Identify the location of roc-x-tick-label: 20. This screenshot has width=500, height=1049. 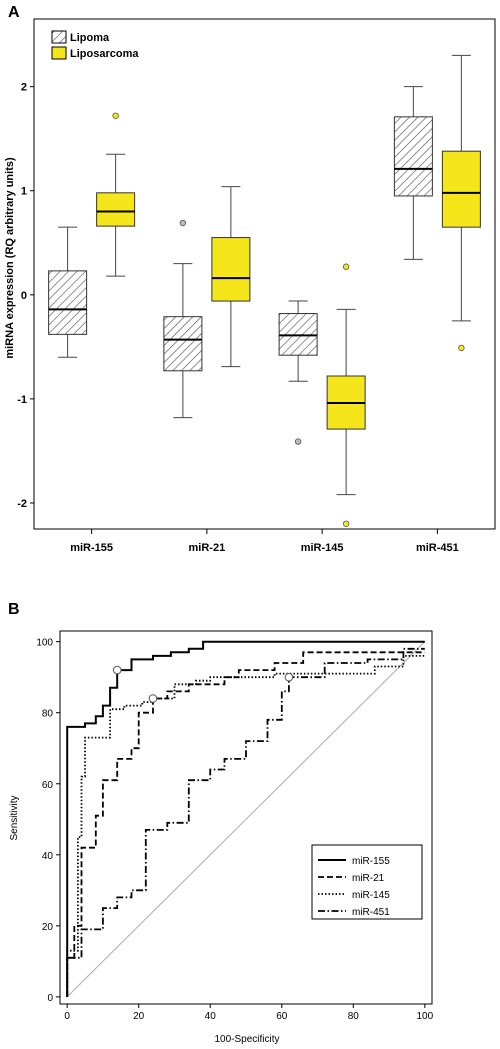
(139, 1016).